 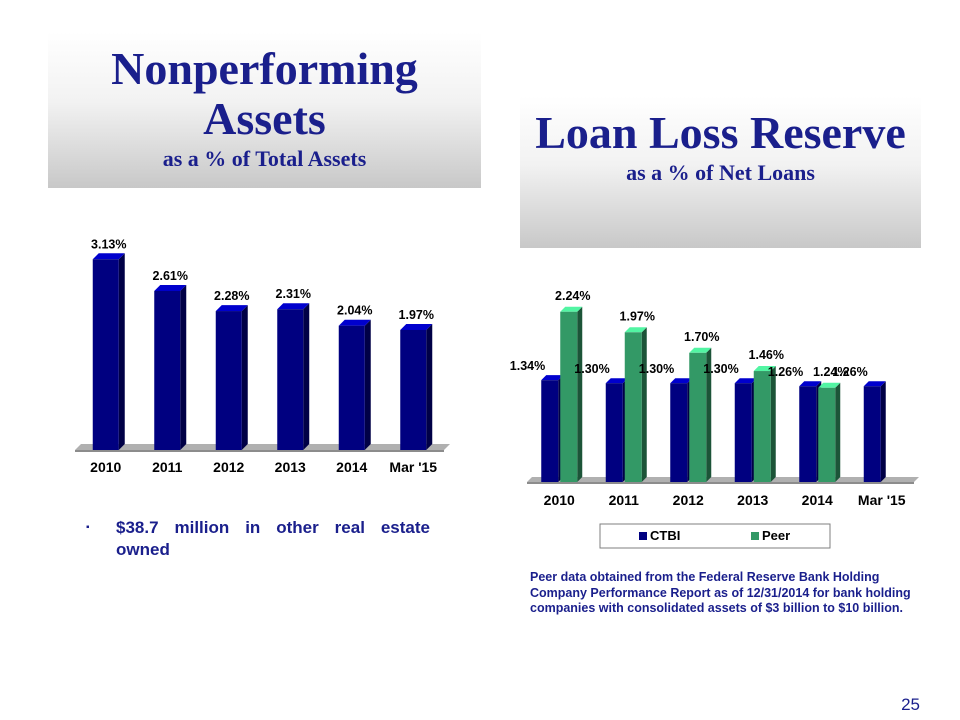 What do you see at coordinates (656, 369) in the screenshot?
I see `llr-data-label-ctbi-2012: 1.30%` at bounding box center [656, 369].